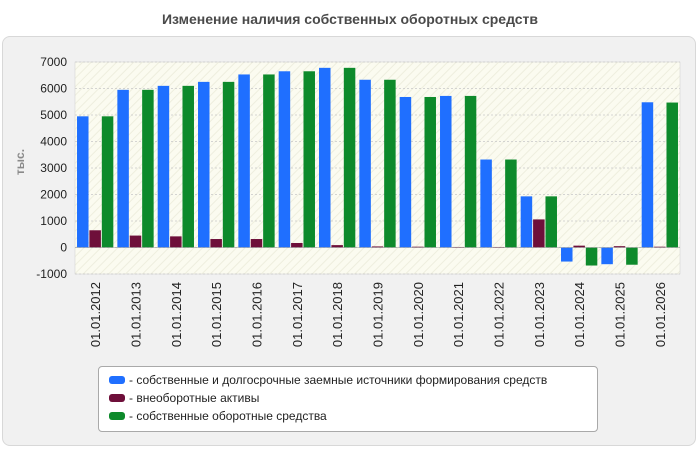 This screenshot has height=450, width=700. Describe the element at coordinates (63, 248) in the screenshot. I see `y-tick-label: 0` at that location.